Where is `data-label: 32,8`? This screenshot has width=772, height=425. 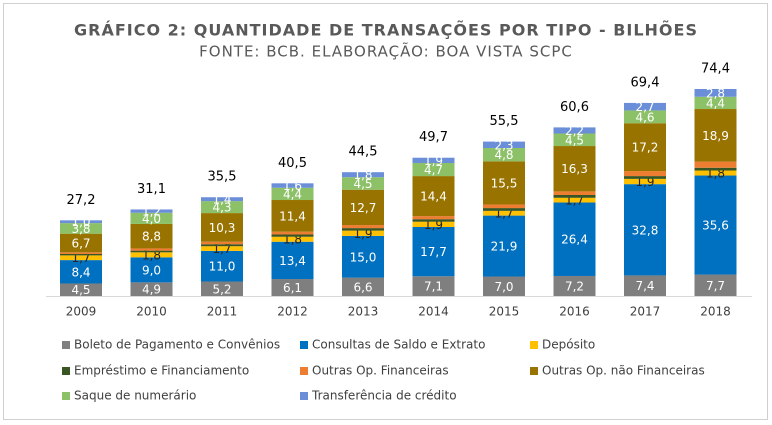 data-label: 32,8 is located at coordinates (645, 230).